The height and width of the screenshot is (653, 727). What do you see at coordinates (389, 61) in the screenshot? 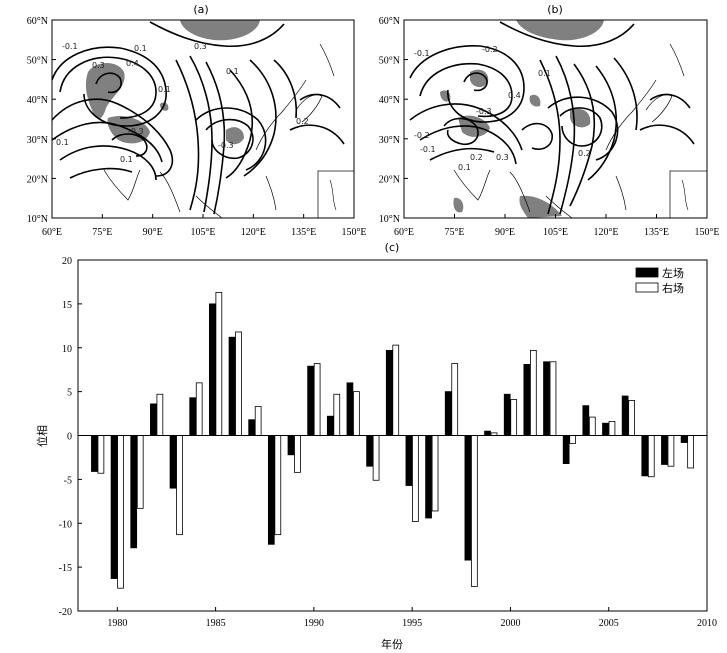
I see `panel-b-y-tick-label: 50°N` at bounding box center [389, 61].